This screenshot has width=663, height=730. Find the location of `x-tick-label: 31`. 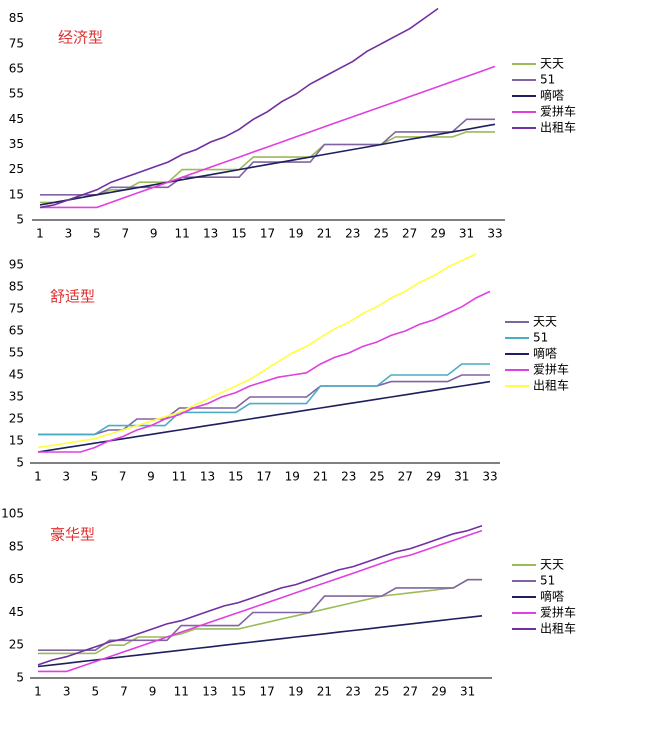

x-tick-label: 31 is located at coordinates (467, 692).